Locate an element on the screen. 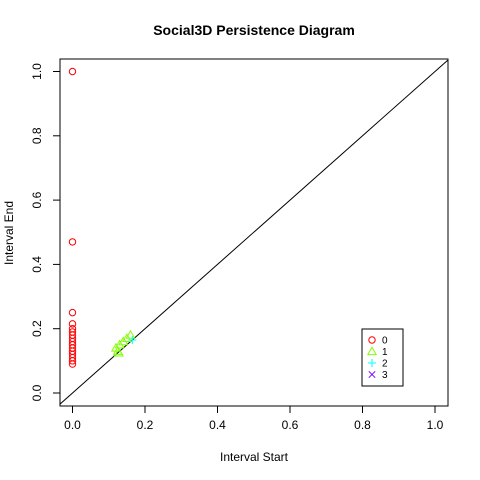  x-axis: 0.0 0.2 0.4 0.6 0.8 1.0 is located at coordinates (254, 419).